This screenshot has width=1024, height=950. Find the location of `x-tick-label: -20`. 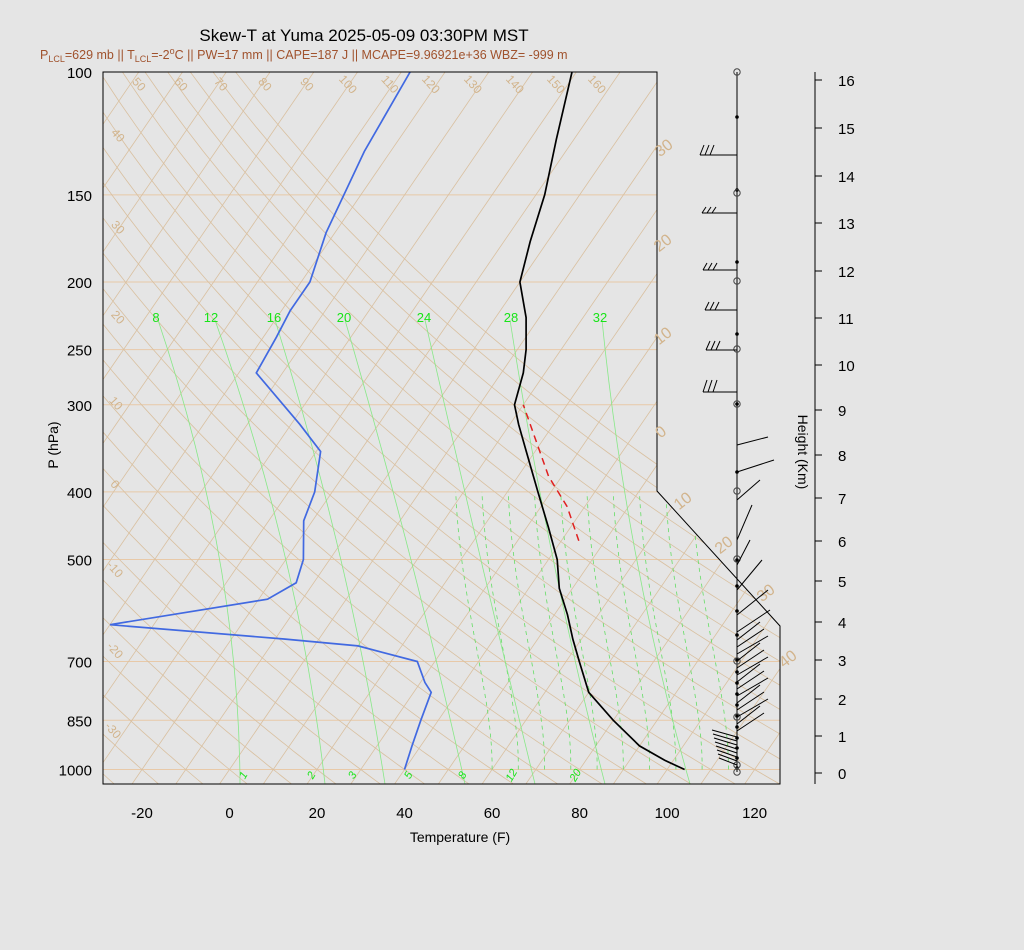

x-tick-label: -20 is located at coordinates (142, 813).